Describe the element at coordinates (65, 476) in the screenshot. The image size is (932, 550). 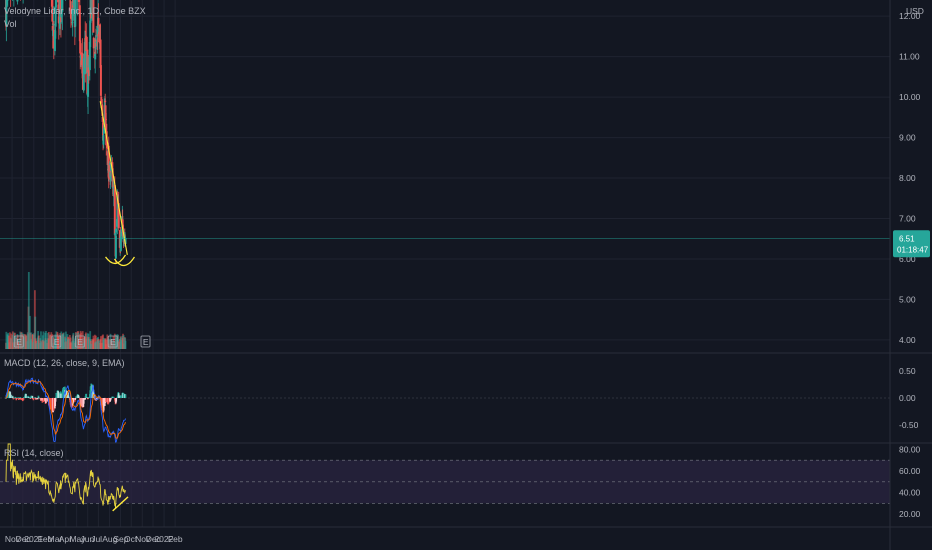
I see `rsi-line-series` at that location.